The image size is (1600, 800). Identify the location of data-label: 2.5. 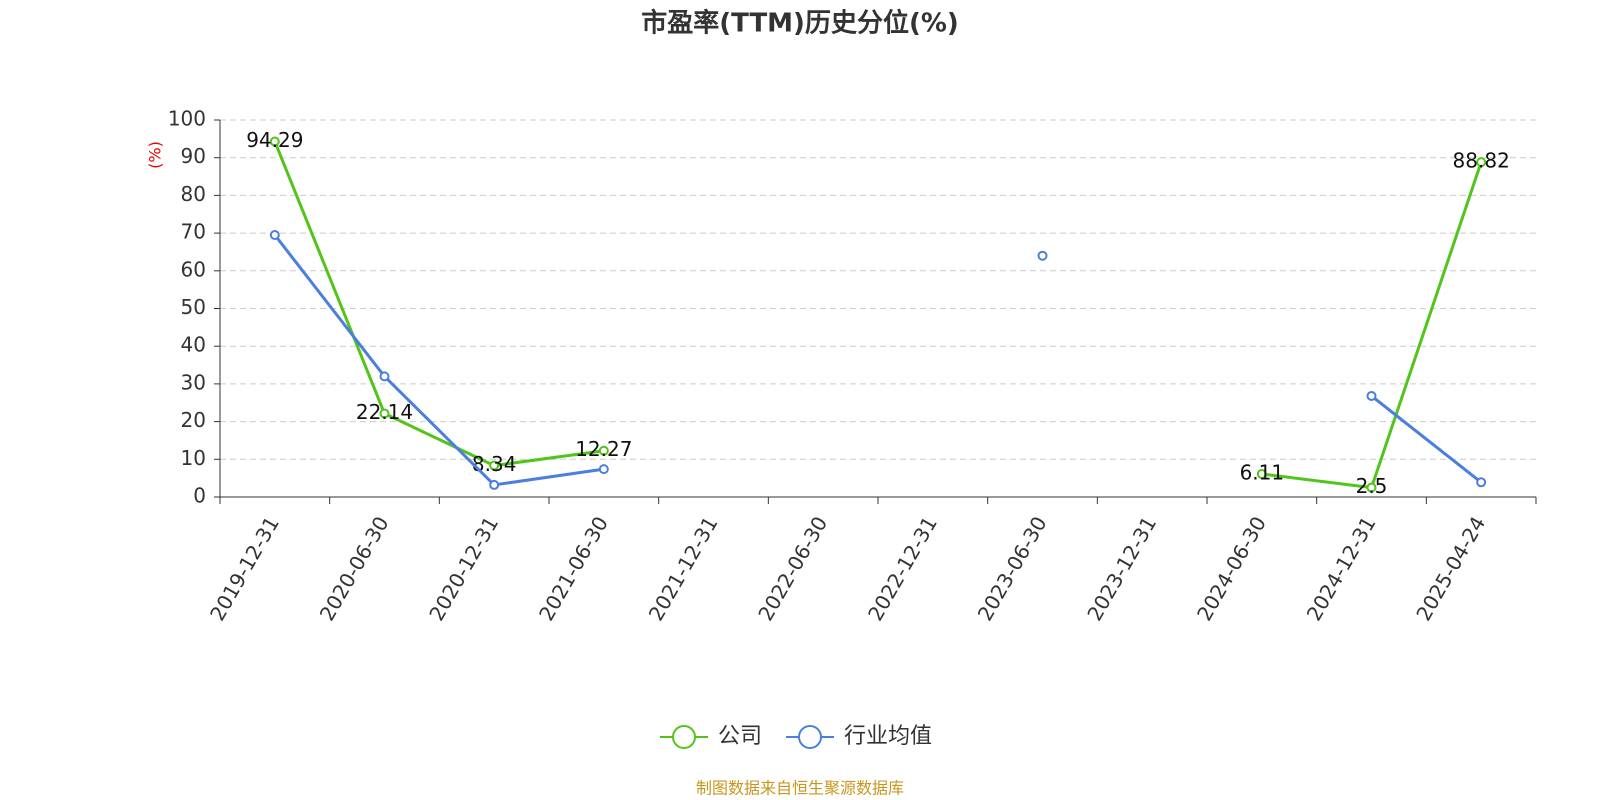
(1372, 486).